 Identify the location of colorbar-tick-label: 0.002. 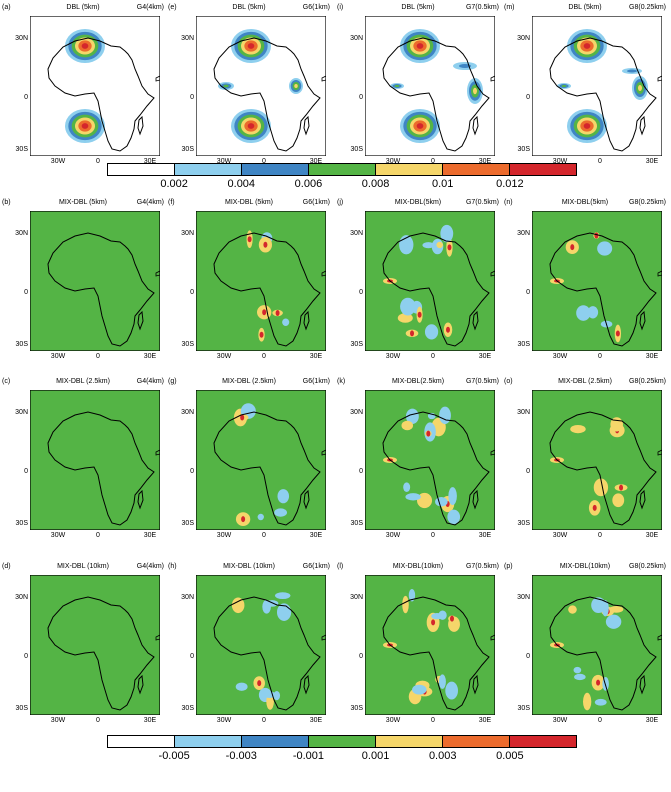
(174, 184).